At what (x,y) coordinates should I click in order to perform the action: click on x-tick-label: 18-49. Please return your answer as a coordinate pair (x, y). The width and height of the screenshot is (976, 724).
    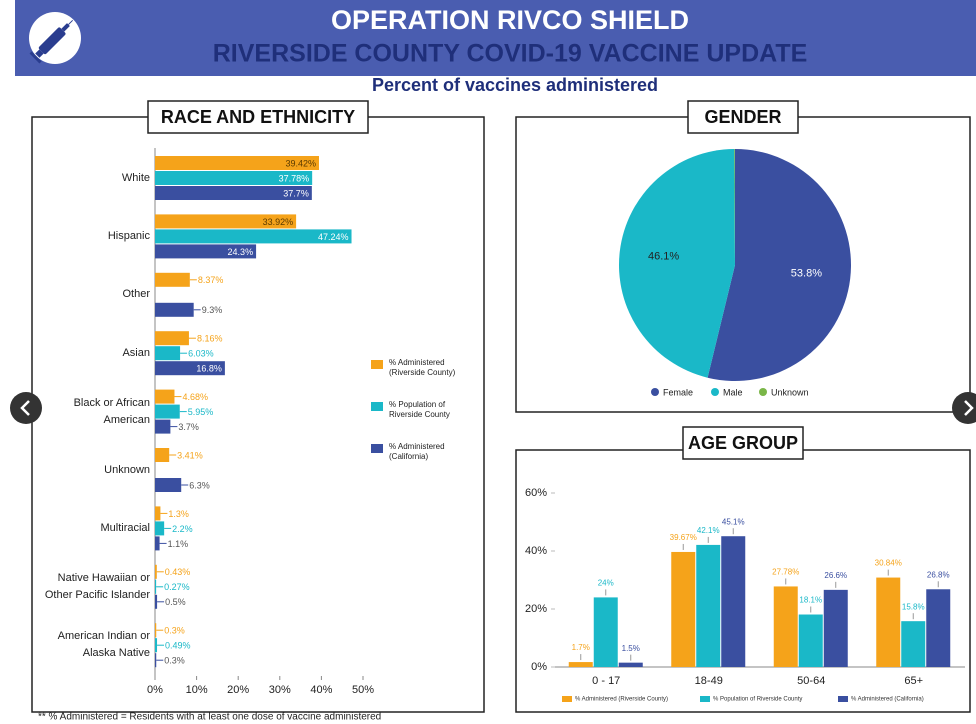
    Looking at the image, I should click on (709, 681).